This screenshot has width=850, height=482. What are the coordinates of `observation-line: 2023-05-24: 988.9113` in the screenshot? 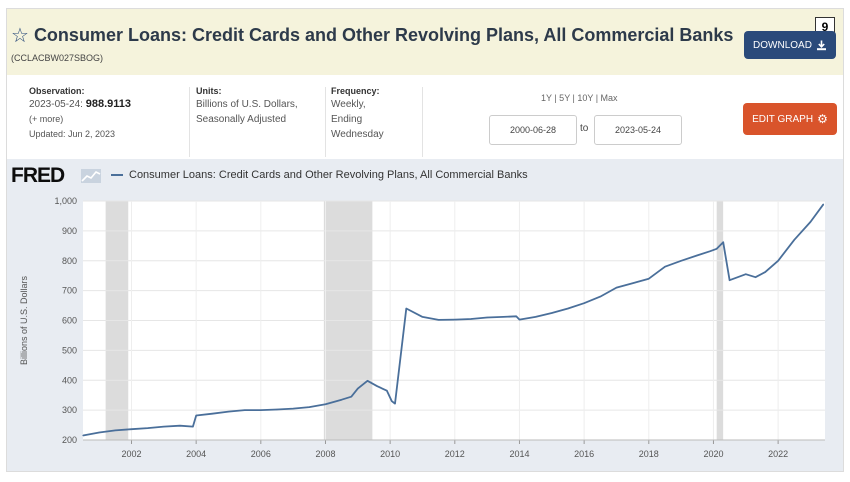 It's located at (109, 104).